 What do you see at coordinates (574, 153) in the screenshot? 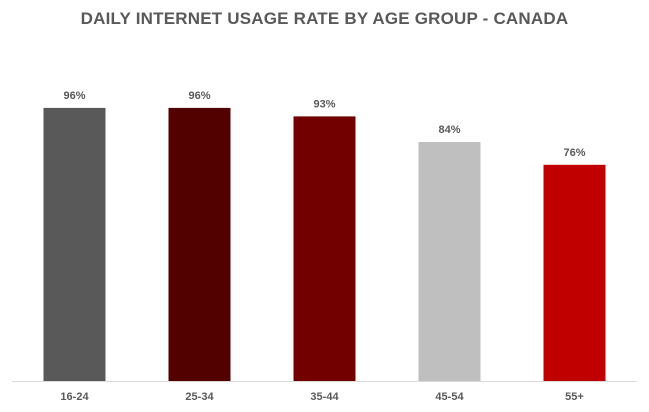
I see `data-label-55+: 76%` at bounding box center [574, 153].